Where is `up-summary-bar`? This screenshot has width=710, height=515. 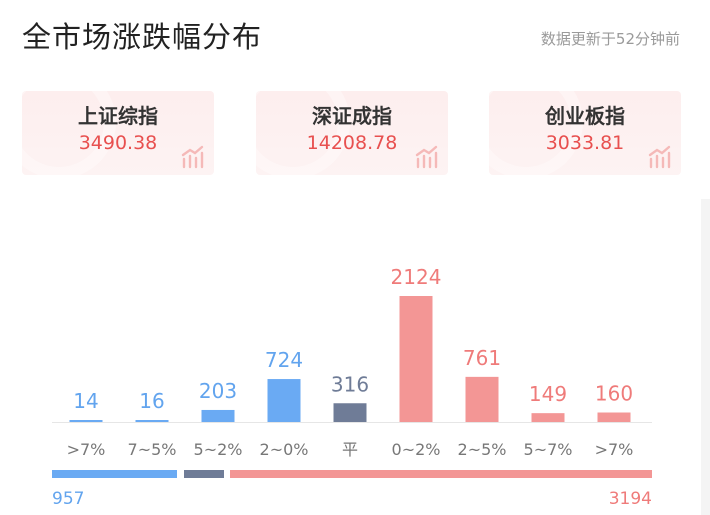
up-summary-bar is located at coordinates (440, 474).